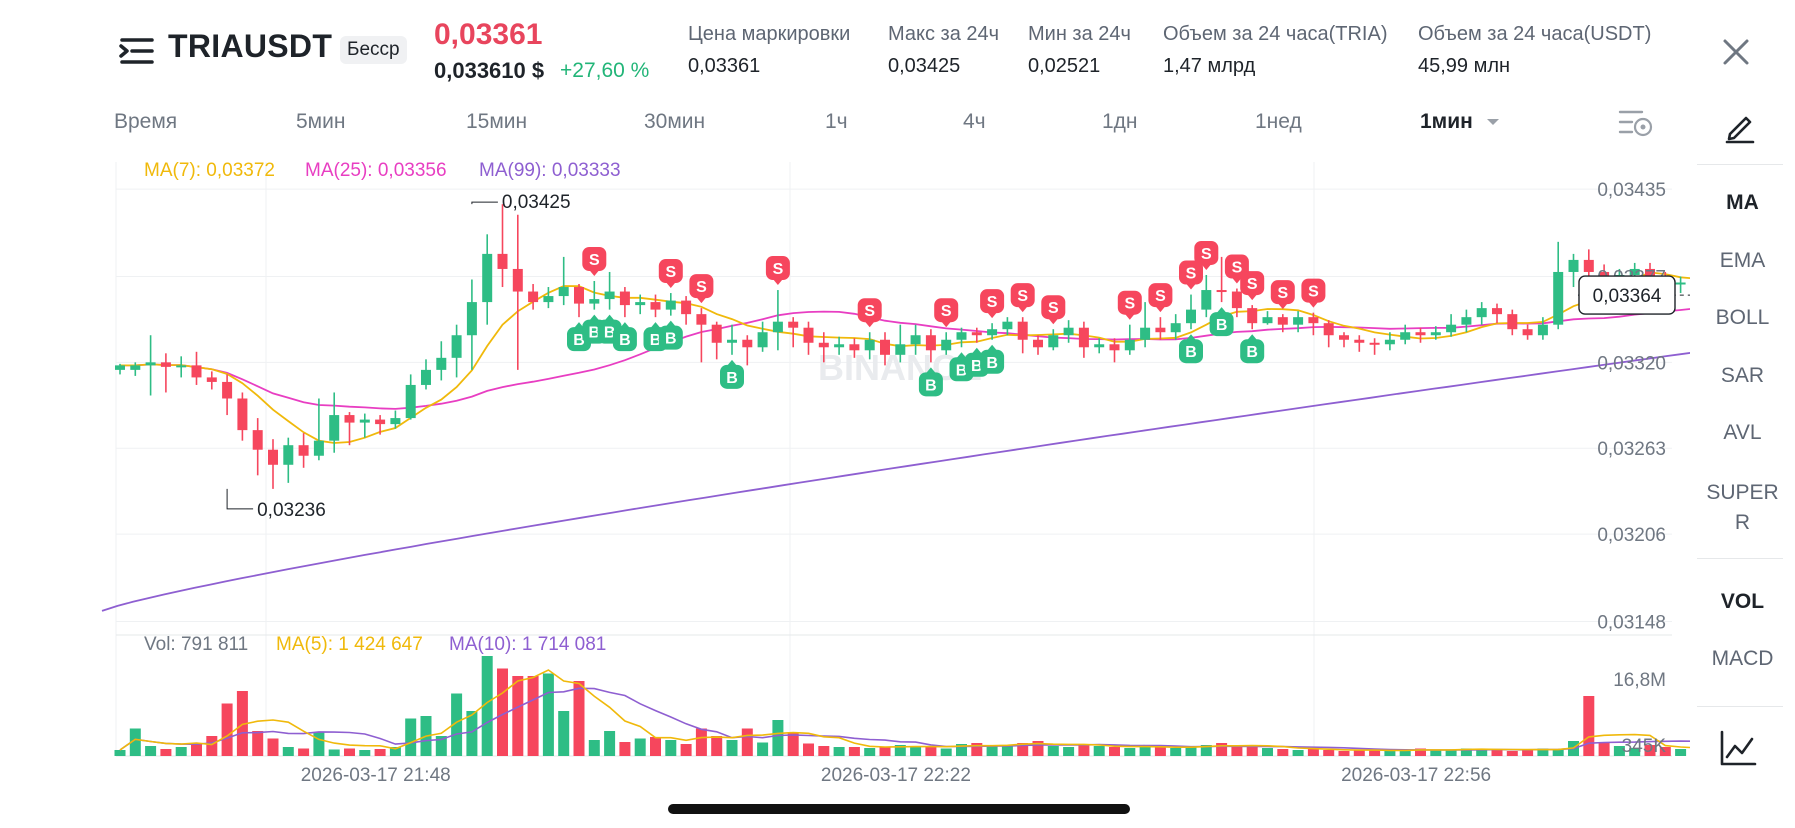 This screenshot has height=828, width=1795. I want to click on ma25-legend: MA(25): 0,03356, so click(376, 170).